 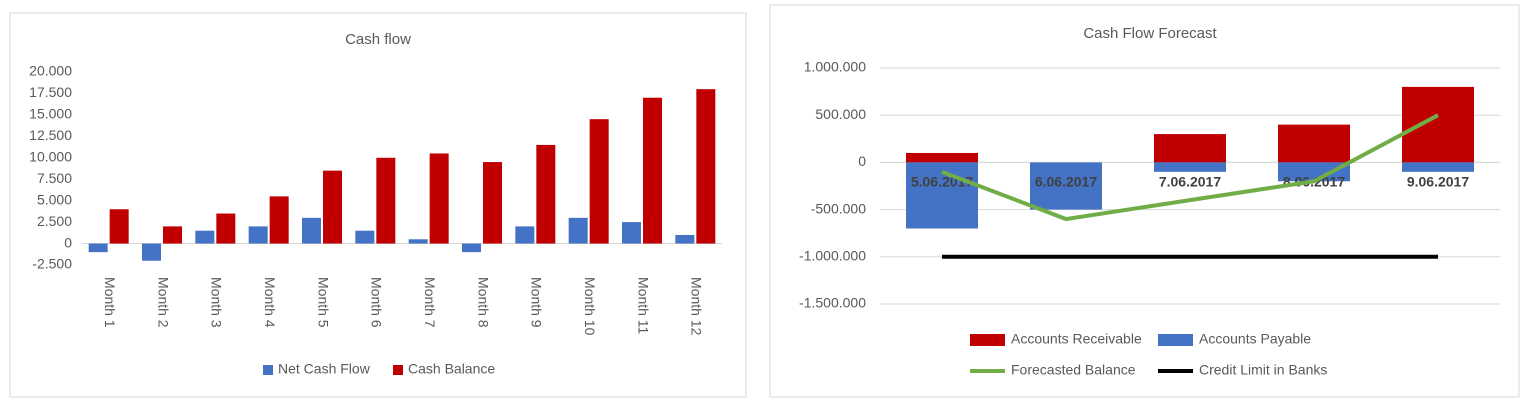 What do you see at coordinates (1073, 370) in the screenshot?
I see `legend-label: Forecasted Balance` at bounding box center [1073, 370].